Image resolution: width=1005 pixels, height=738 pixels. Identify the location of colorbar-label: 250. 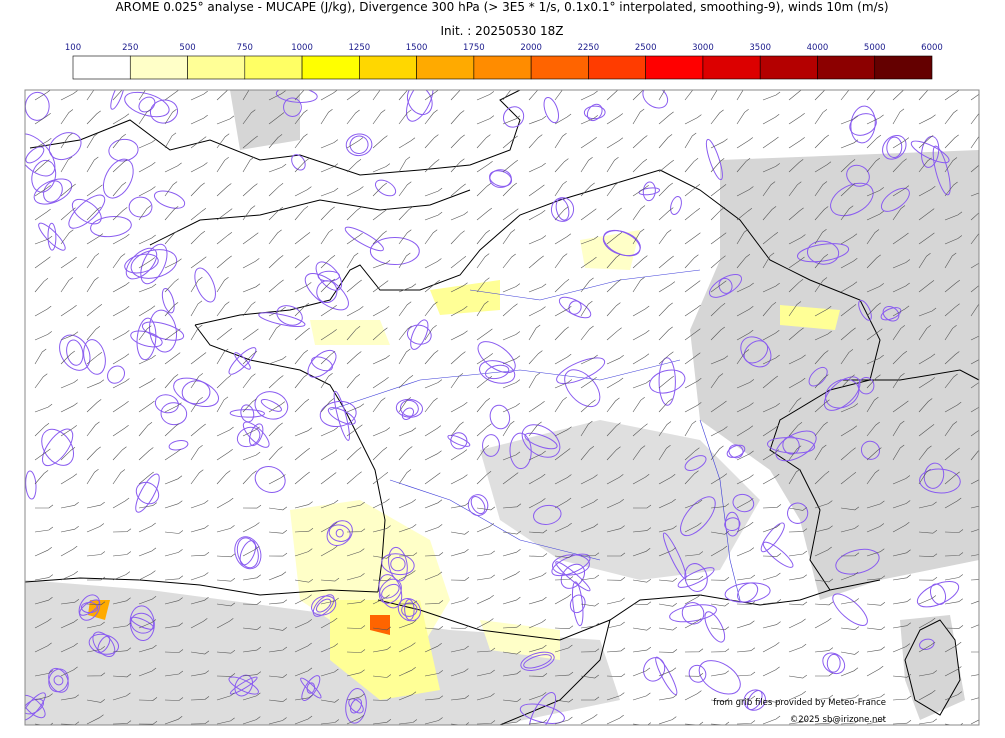
(130, 48).